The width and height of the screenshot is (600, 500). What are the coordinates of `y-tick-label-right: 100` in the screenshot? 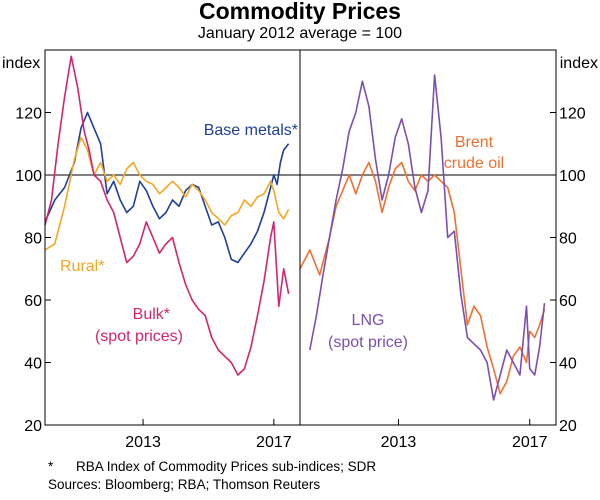 It's located at (572, 176).